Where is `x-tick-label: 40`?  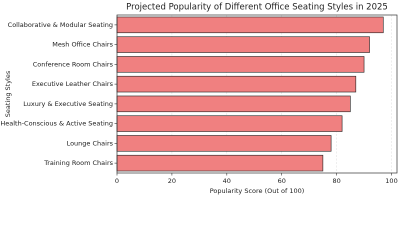 x-tick-label: 40 is located at coordinates (227, 181).